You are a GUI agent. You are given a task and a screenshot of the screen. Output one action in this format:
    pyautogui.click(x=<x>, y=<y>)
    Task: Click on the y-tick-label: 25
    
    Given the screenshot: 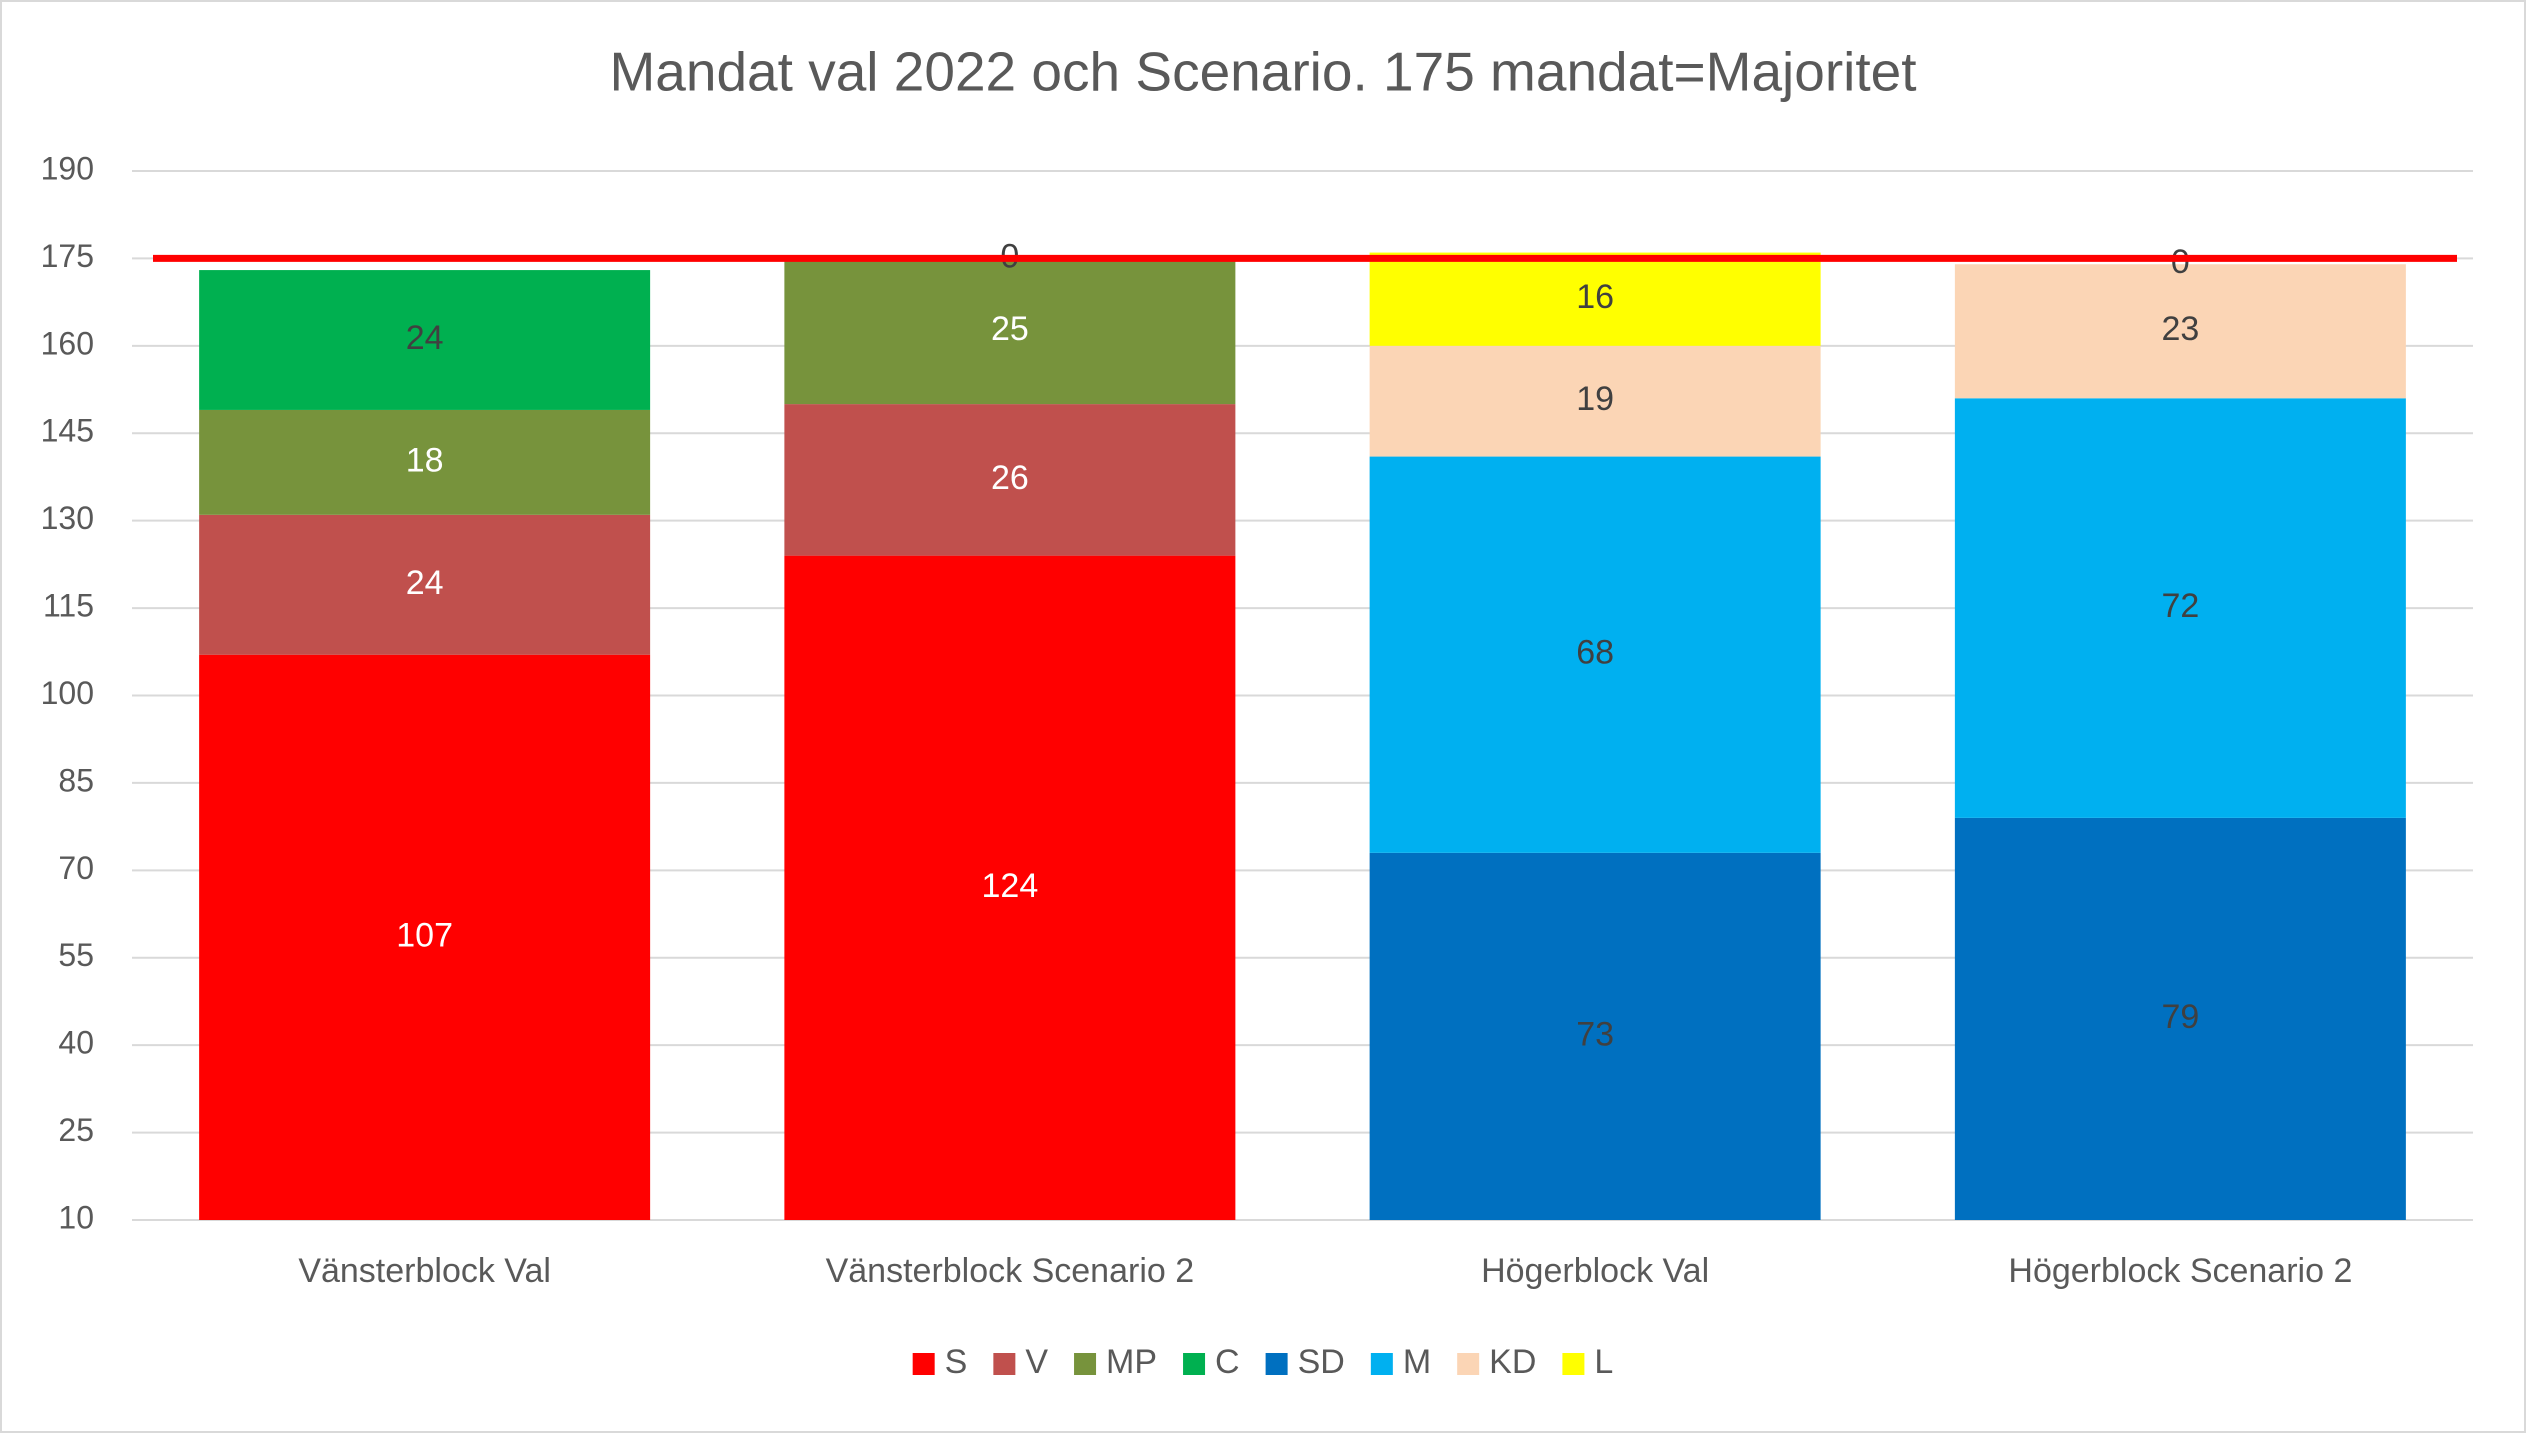 What is the action you would take?
    pyautogui.click(x=76, y=1130)
    